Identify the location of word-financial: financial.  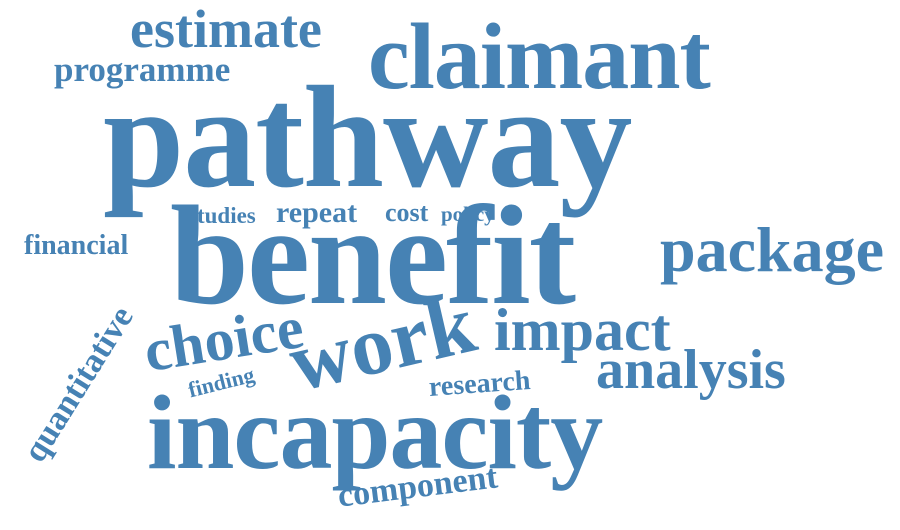
(76, 245).